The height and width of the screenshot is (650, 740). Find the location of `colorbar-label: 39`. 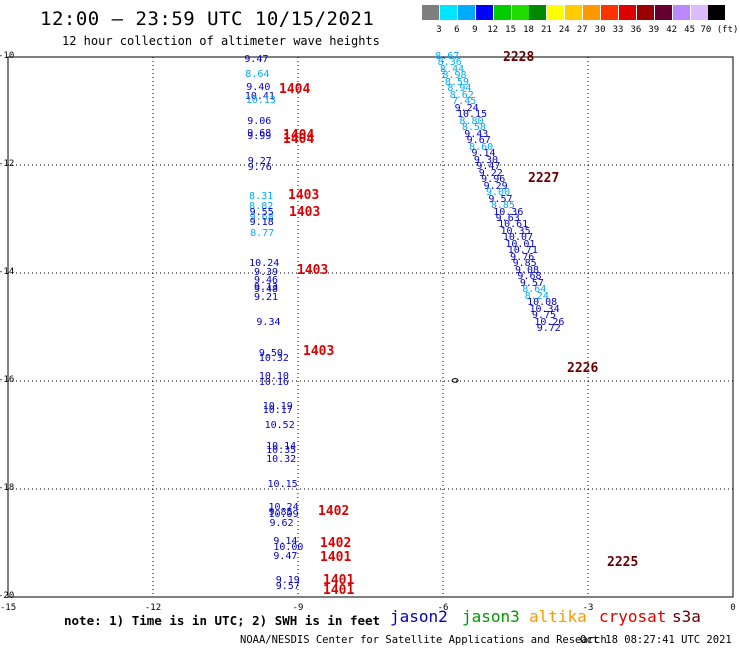

colorbar-label: 39 is located at coordinates (654, 30).